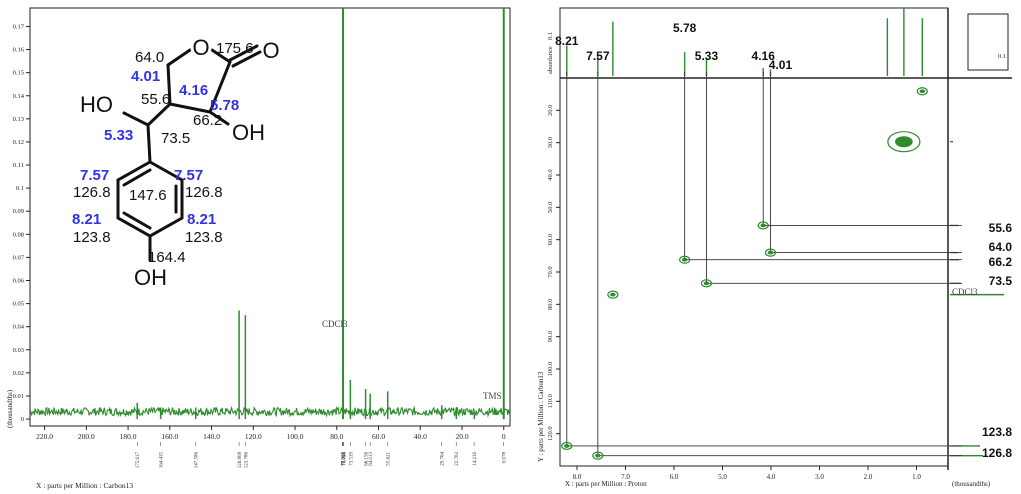  I want to click on c13-x-tick-label: 0, so click(504, 436).